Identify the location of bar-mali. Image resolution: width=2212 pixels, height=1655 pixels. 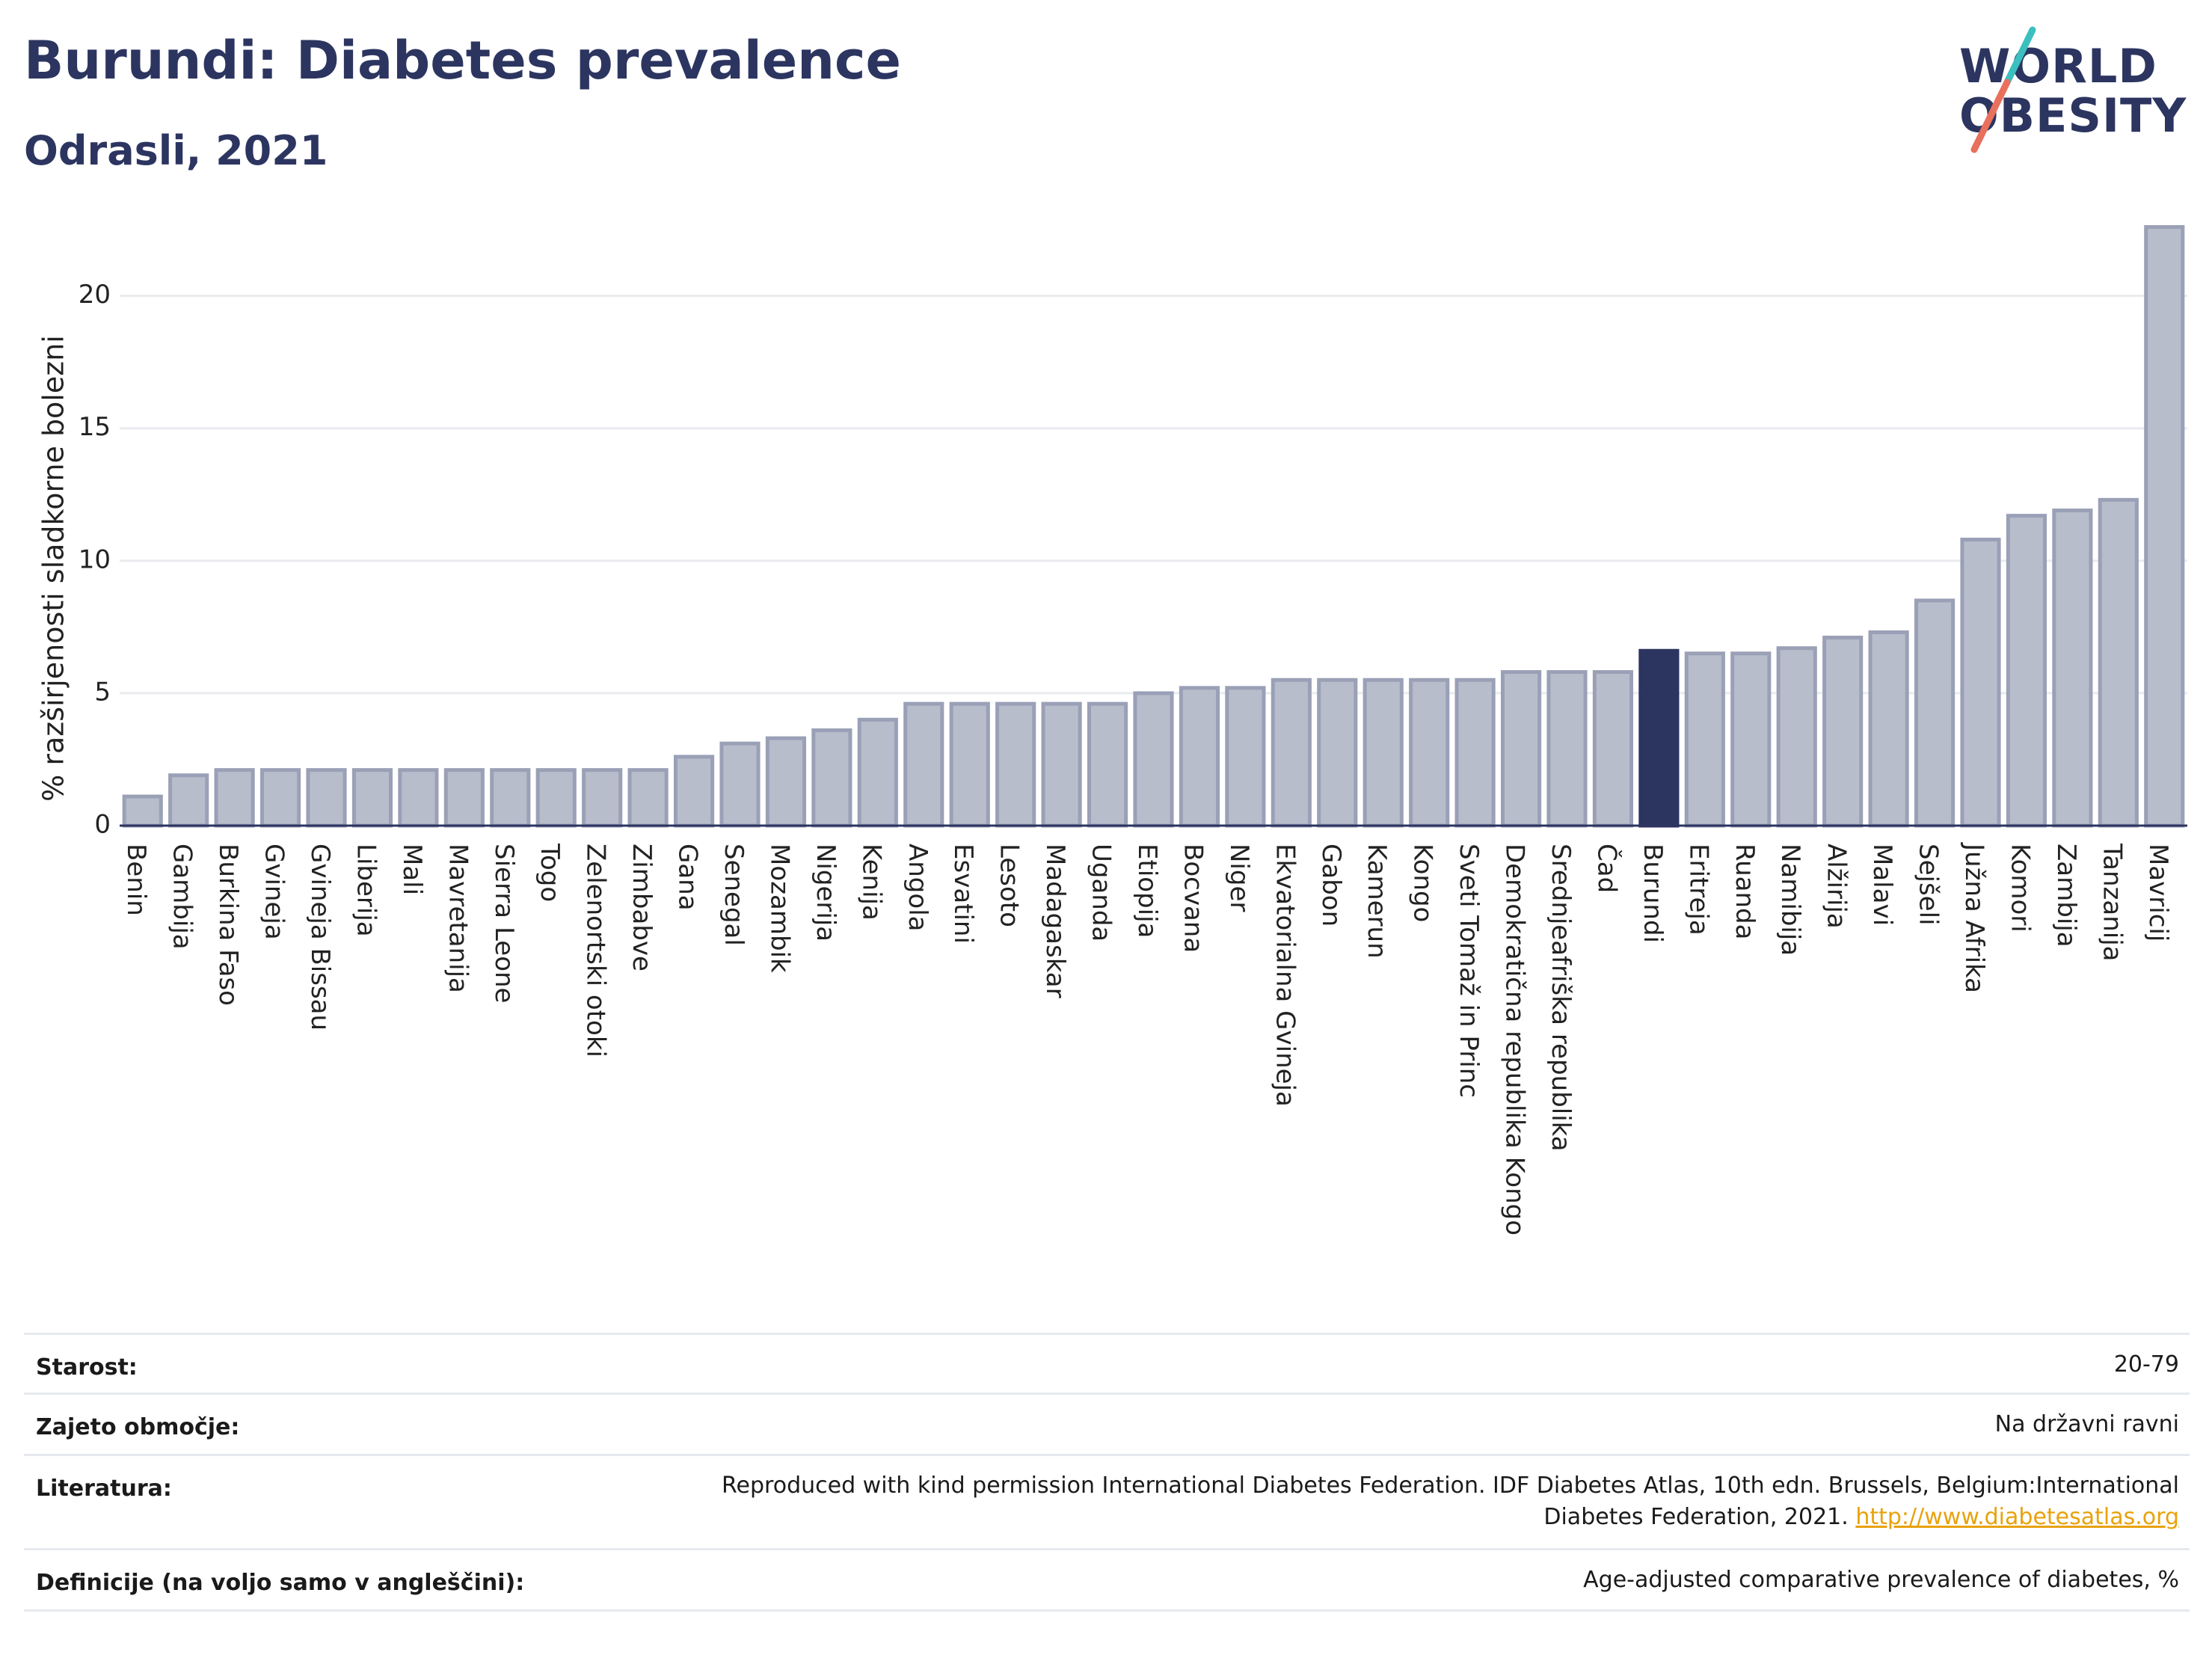
(418, 798).